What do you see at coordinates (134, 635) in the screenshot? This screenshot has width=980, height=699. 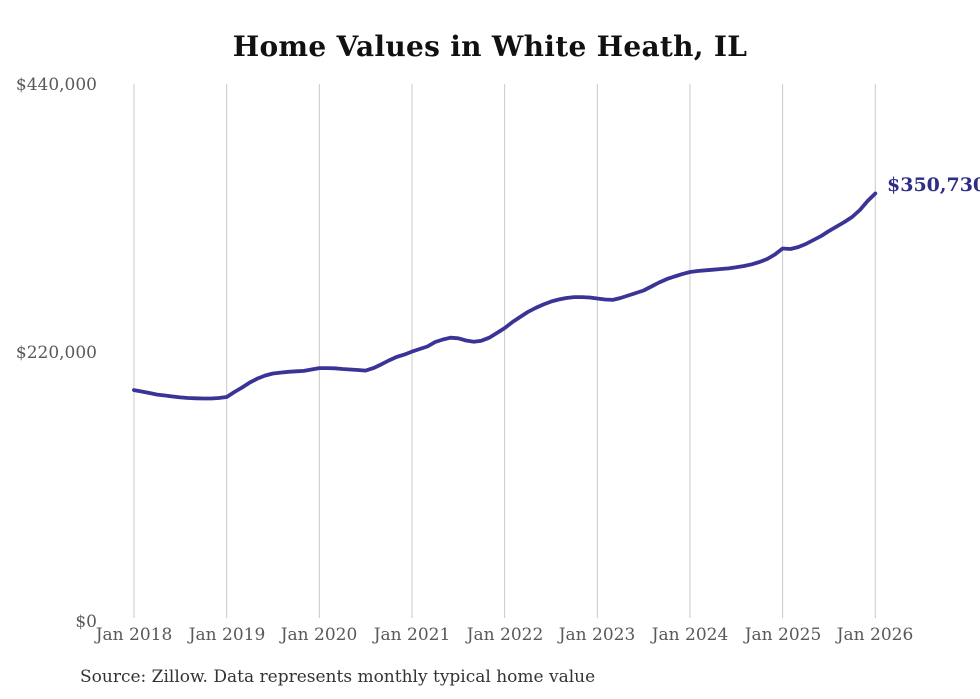 I see `x-axis-tick-label: Jan 2018` at bounding box center [134, 635].